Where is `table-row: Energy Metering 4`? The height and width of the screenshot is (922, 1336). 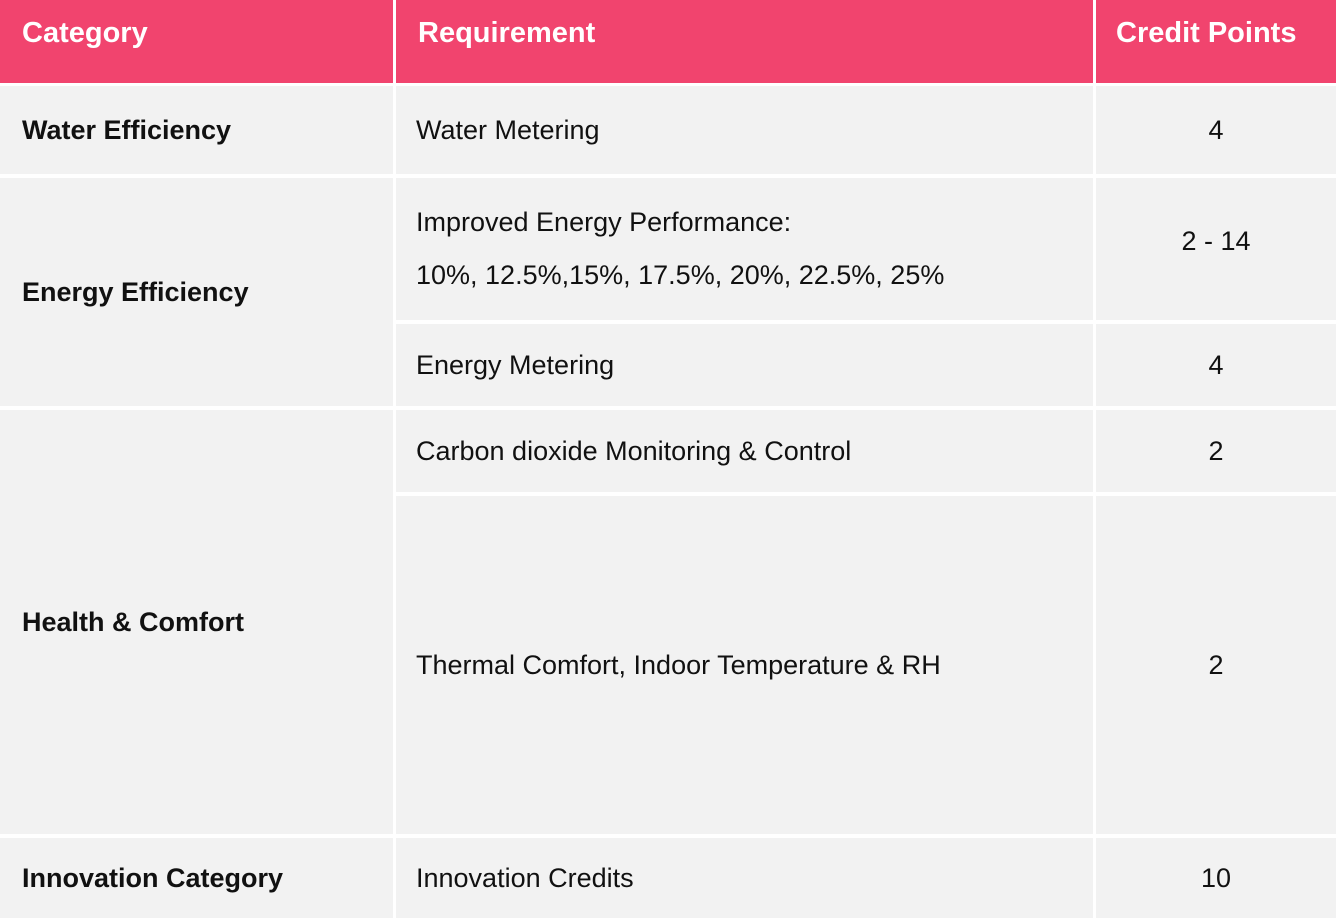
table-row: Energy Metering 4 is located at coordinates (668, 367).